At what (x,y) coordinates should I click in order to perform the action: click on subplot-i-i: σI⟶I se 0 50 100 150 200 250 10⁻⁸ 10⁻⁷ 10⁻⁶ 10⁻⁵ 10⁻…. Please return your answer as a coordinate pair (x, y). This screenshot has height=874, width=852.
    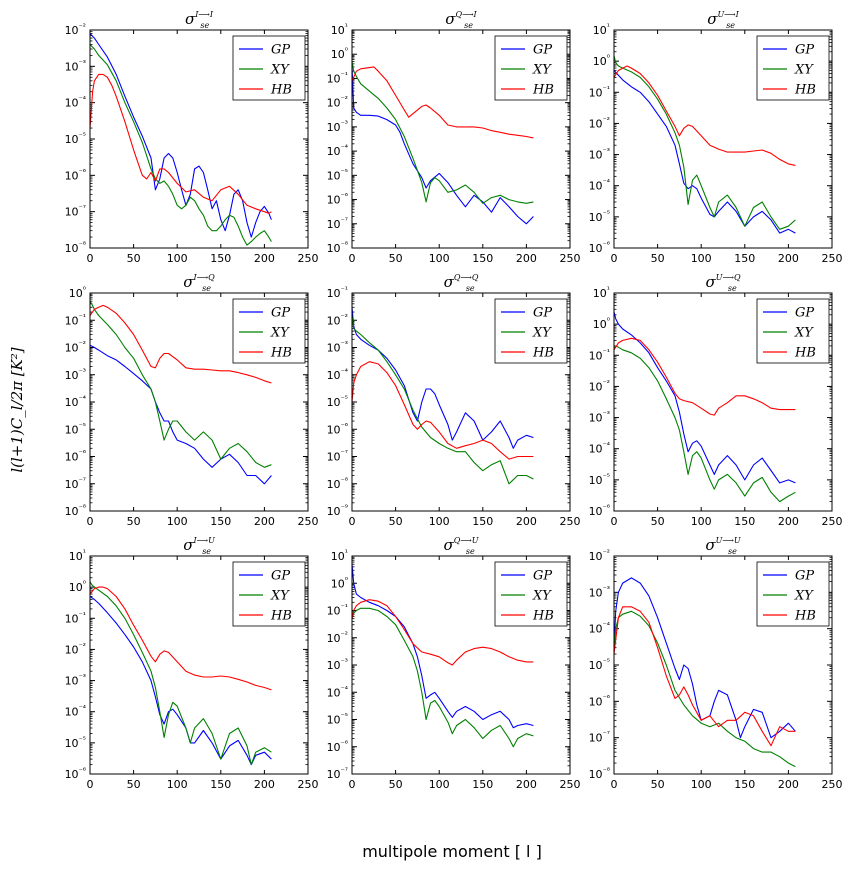
    Looking at the image, I should click on (192, 137).